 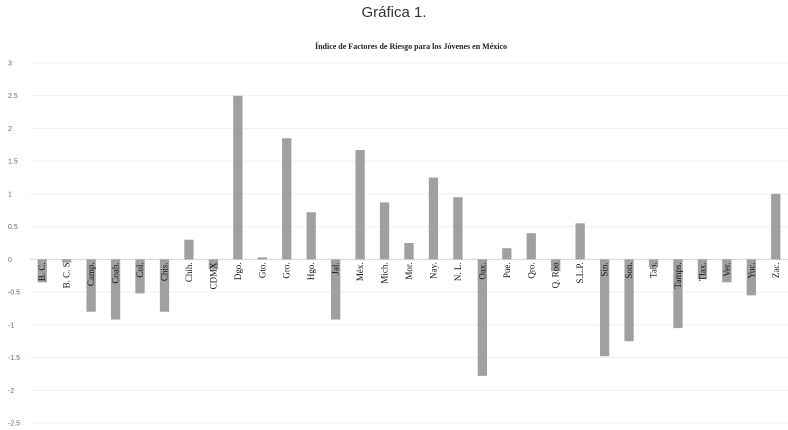 What do you see at coordinates (14, 293) in the screenshot?
I see `y-tick-label: -0.5` at bounding box center [14, 293].